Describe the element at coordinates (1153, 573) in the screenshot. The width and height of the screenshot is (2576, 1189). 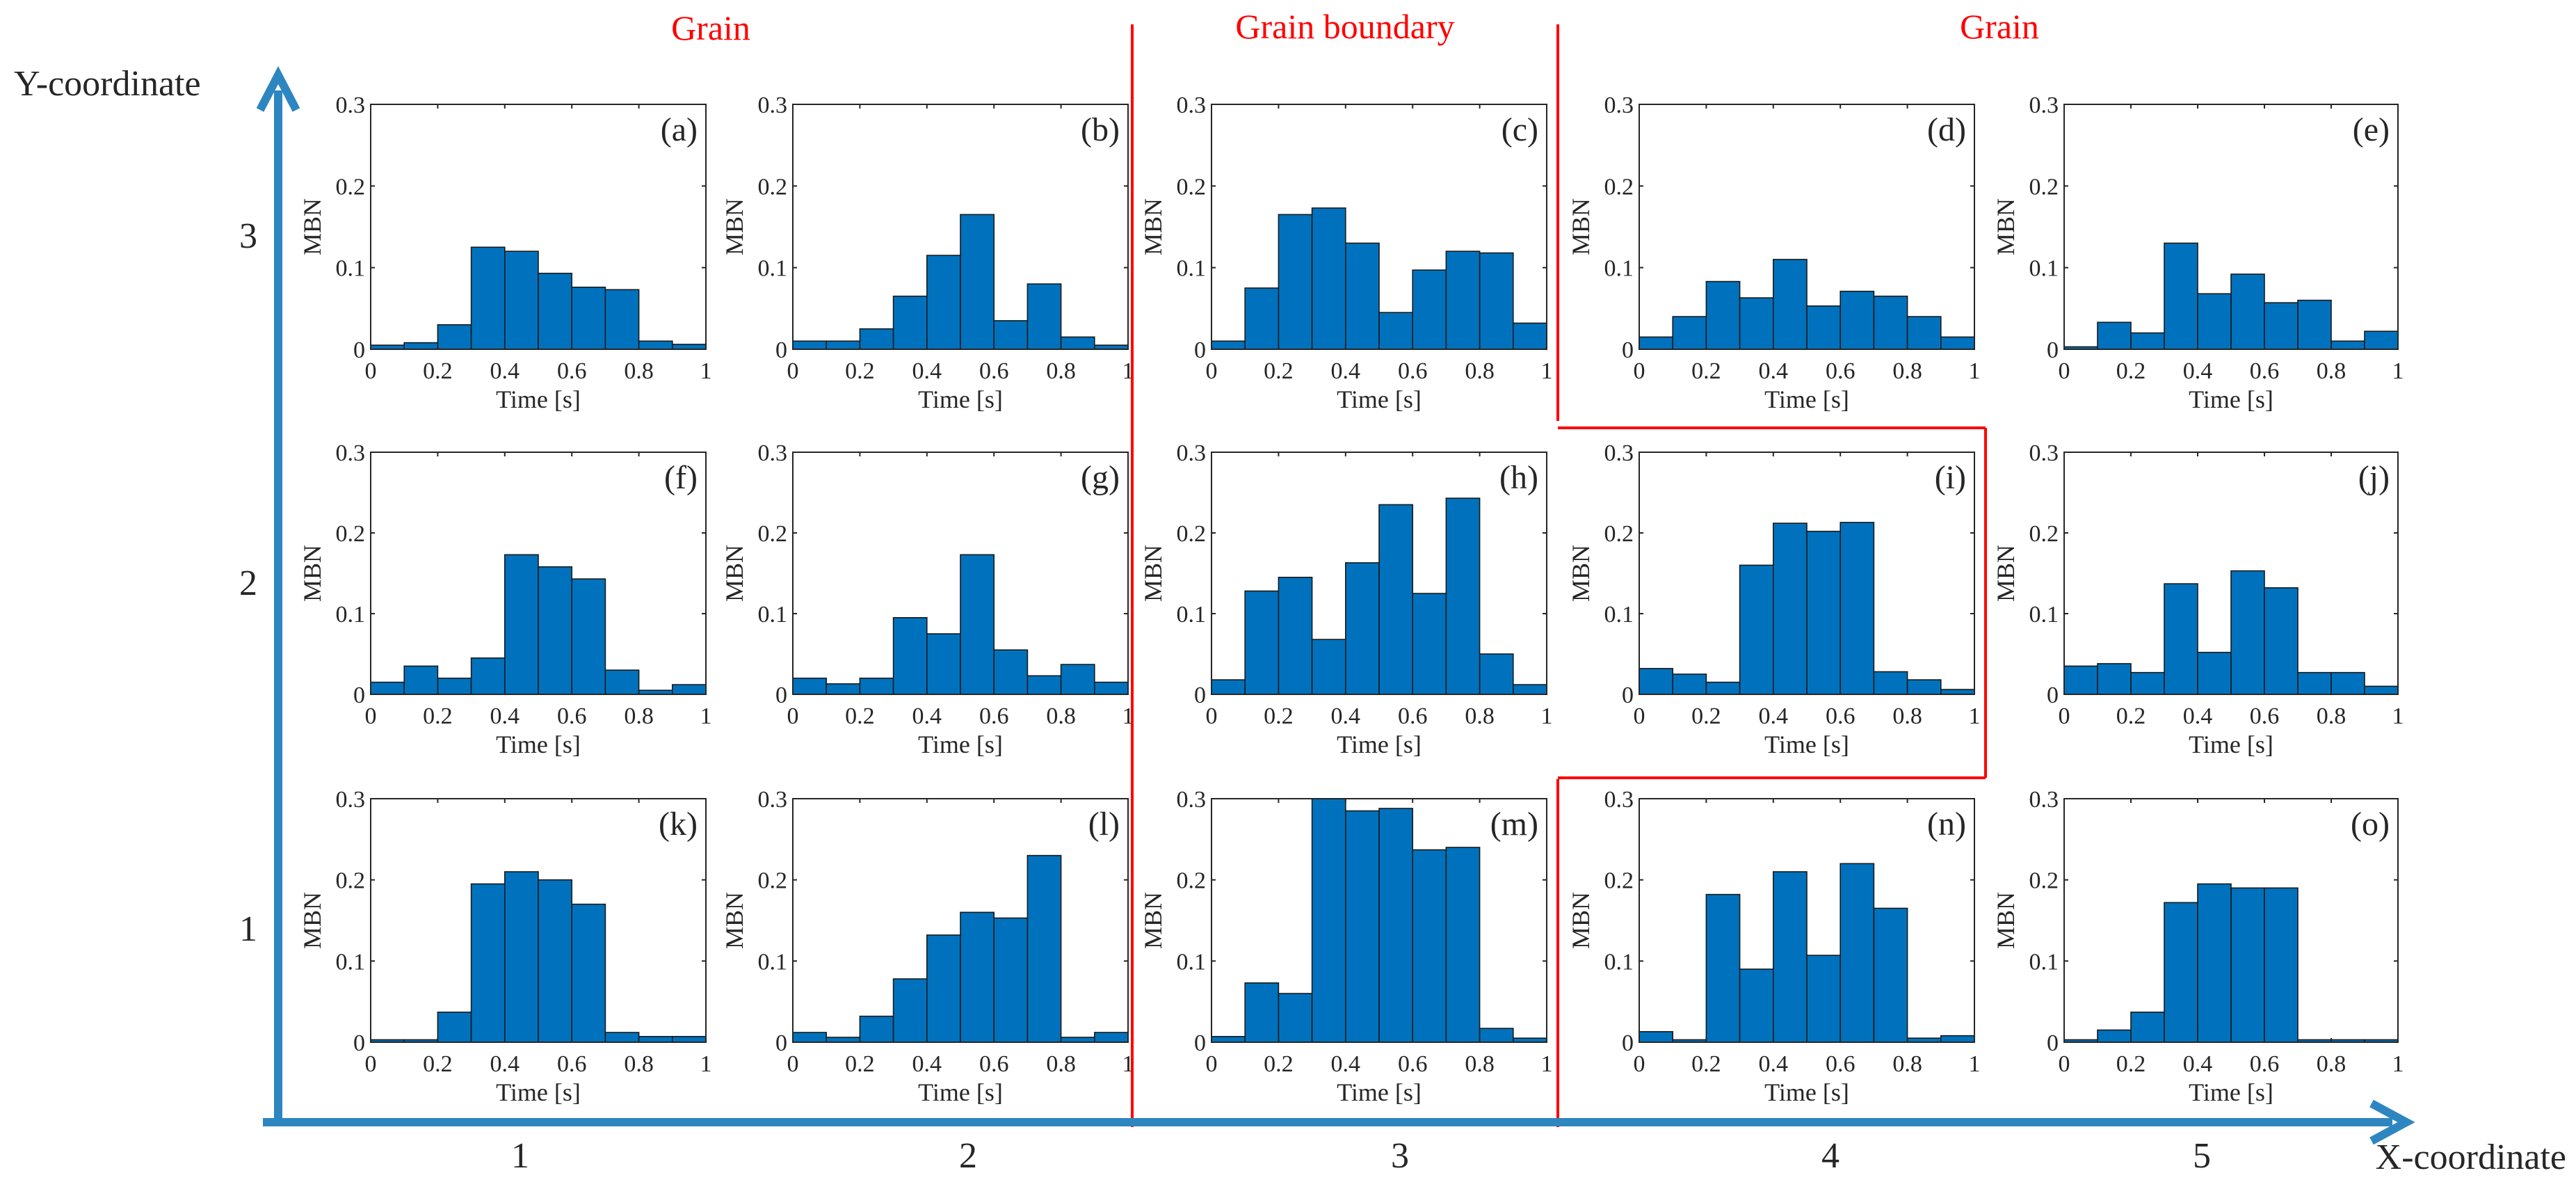
I see `y-axis-label-h: MBN` at that location.